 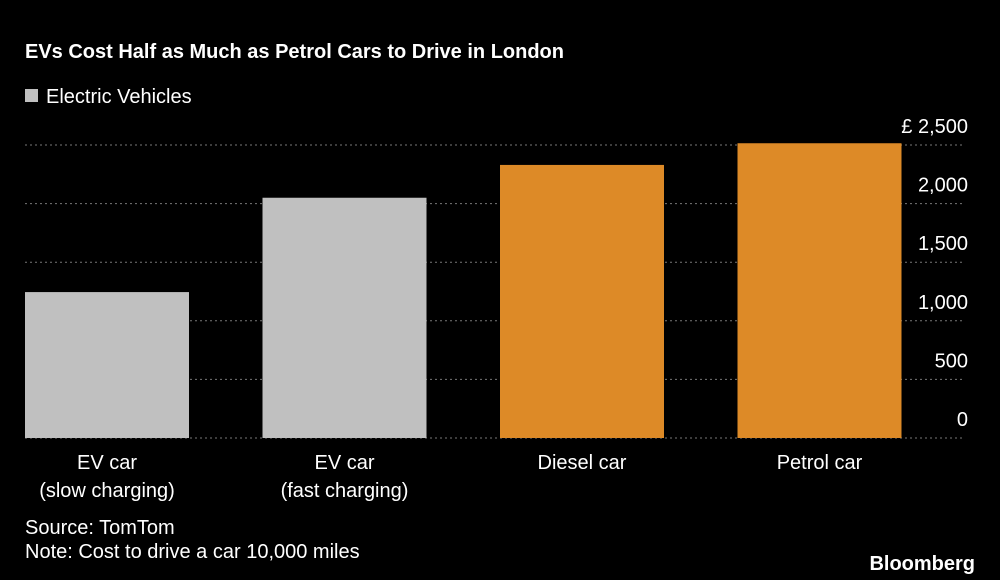 I want to click on x-tick-label: EV car (fast charging), so click(x=345, y=477).